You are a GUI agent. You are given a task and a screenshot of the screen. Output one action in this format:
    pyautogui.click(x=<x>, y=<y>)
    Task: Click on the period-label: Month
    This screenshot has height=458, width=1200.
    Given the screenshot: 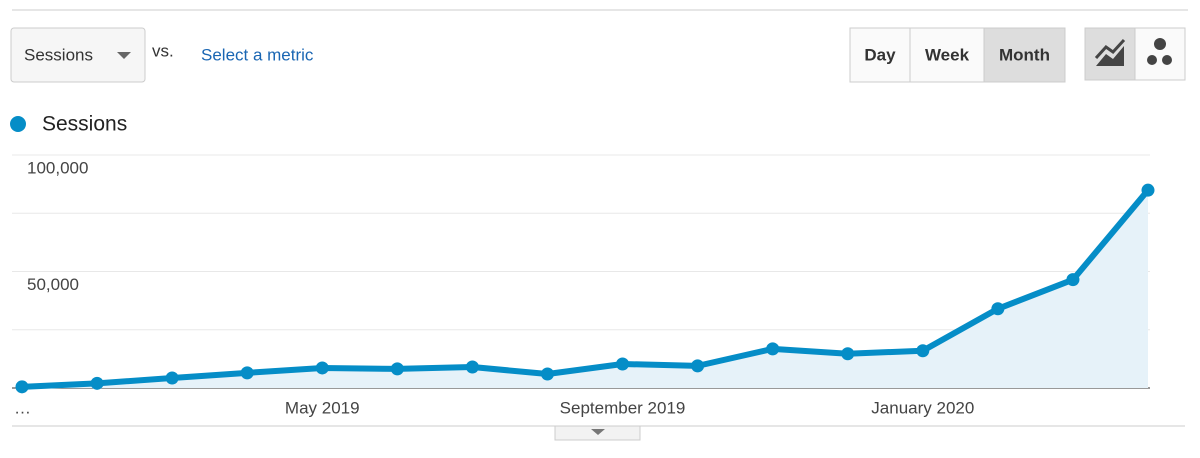 What is the action you would take?
    pyautogui.click(x=1024, y=54)
    